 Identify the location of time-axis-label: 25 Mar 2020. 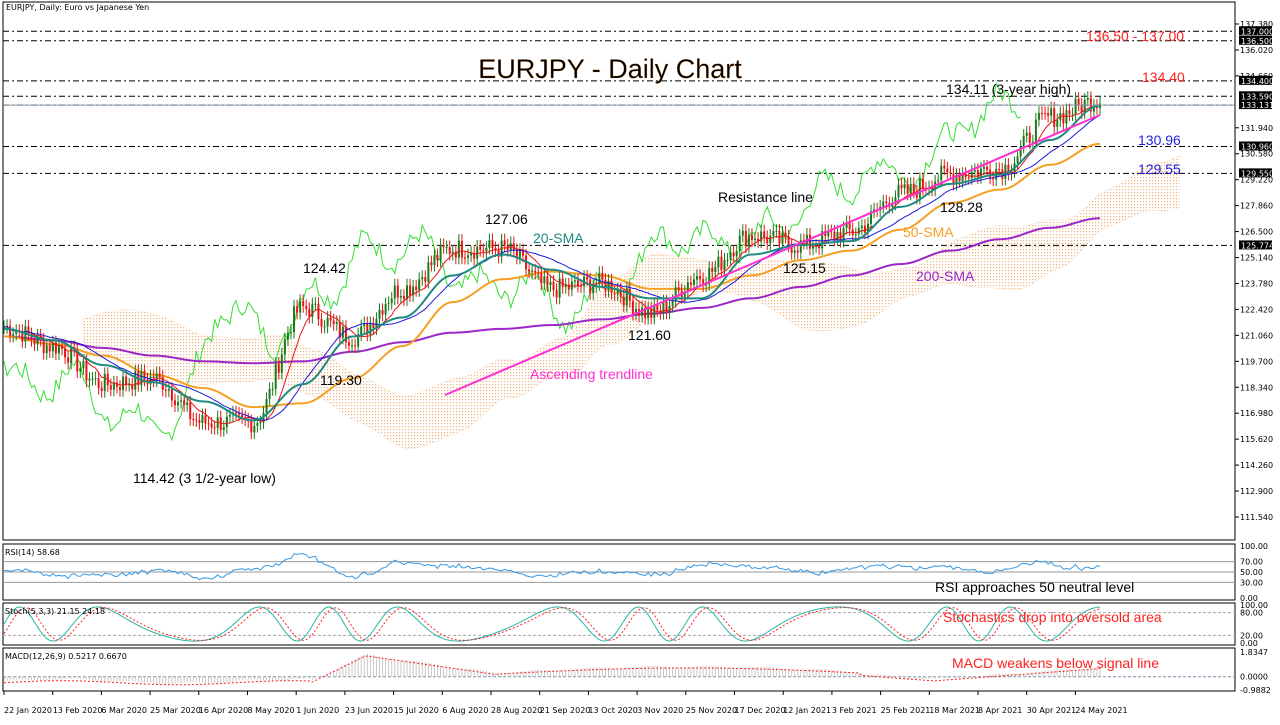
(175, 710).